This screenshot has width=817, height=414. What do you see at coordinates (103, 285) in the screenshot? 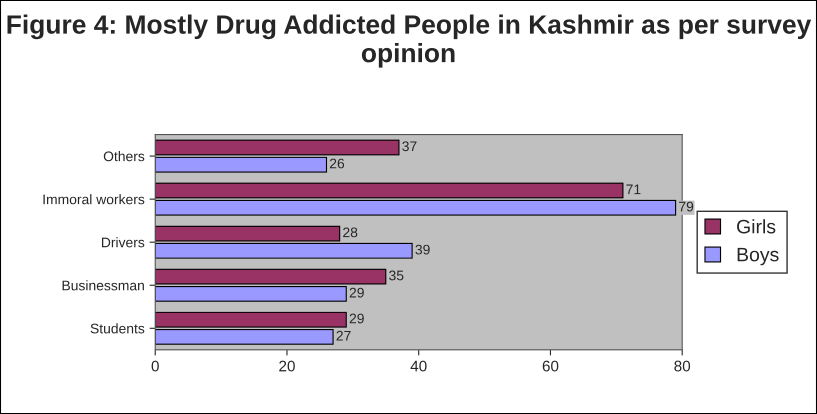
I see `y-tick-label: Businessman` at bounding box center [103, 285].